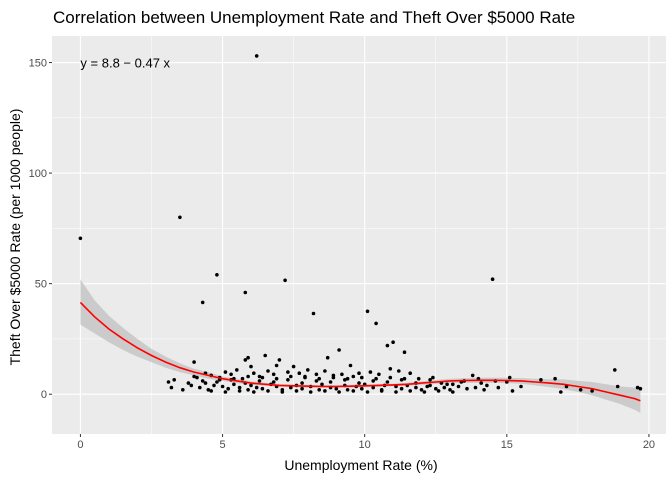 The image size is (672, 480). What do you see at coordinates (41, 285) in the screenshot?
I see `y-tick-label: 50` at bounding box center [41, 285].